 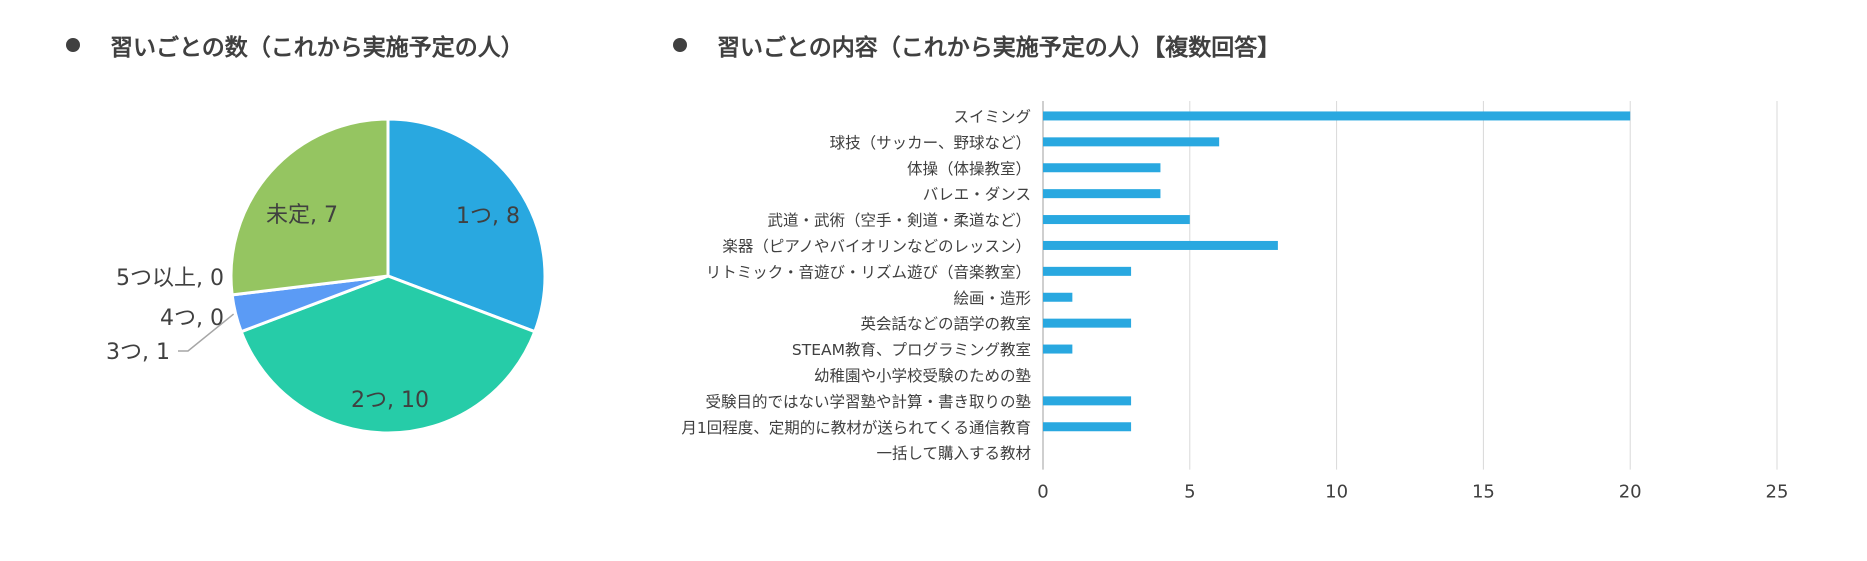 I want to click on x-tick-label: 5, so click(x=1189, y=492).